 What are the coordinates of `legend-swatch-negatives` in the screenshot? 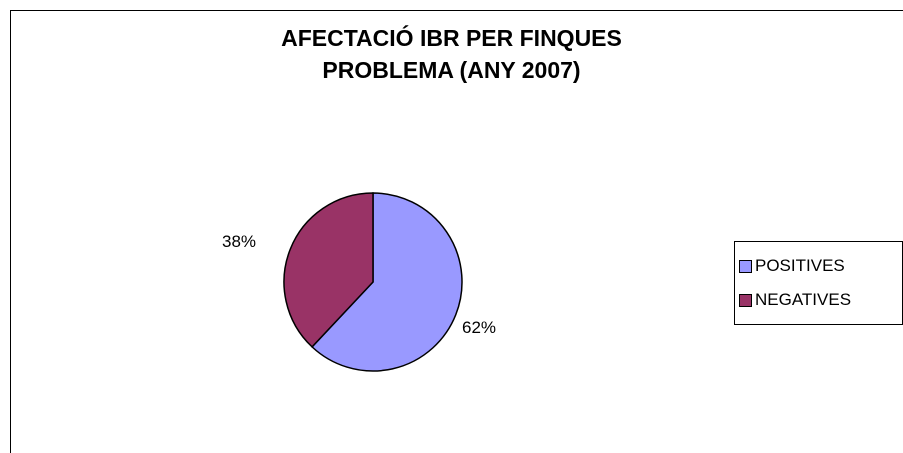 It's located at (745, 300).